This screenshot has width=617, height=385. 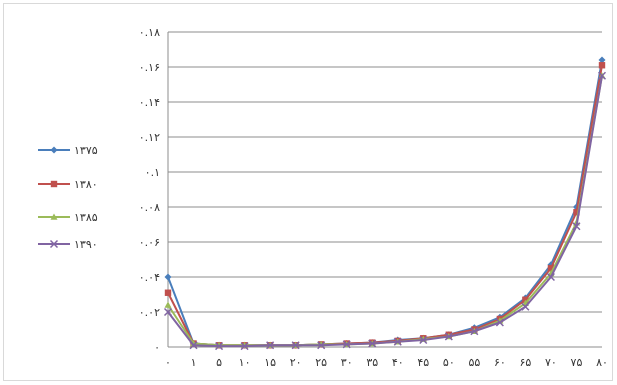 I want to click on legend-label: ۱۳۹۰, so click(x=86, y=244).